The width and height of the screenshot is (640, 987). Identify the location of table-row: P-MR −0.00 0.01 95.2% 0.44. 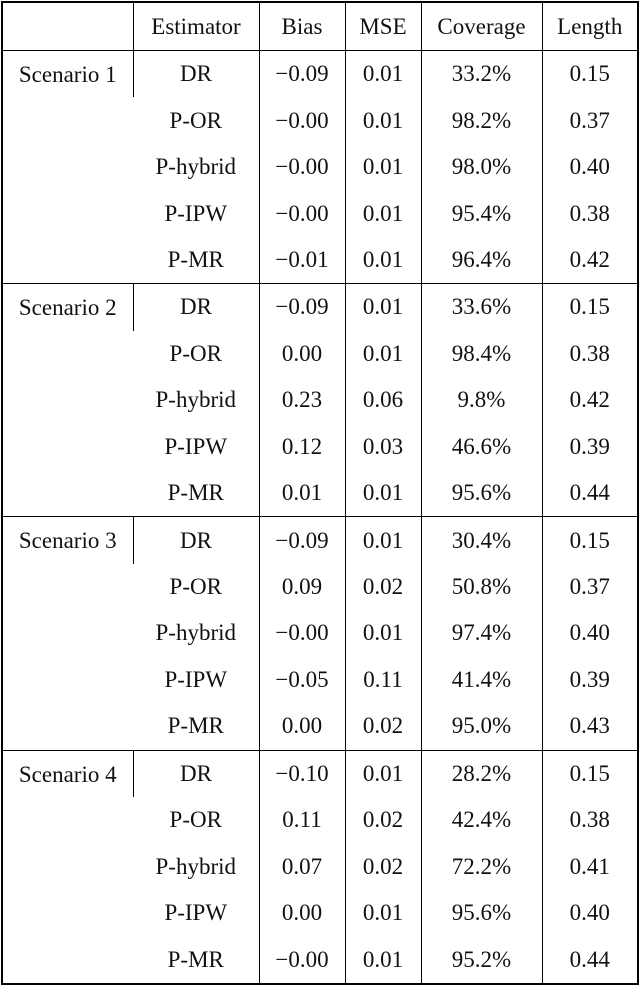
(320, 960).